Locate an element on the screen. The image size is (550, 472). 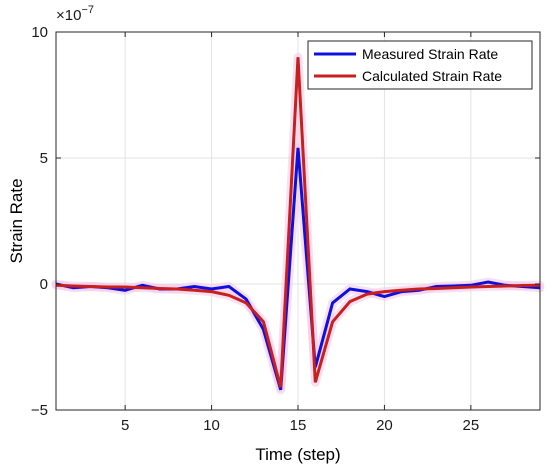
y-tick-label: 10 is located at coordinates (39, 32).